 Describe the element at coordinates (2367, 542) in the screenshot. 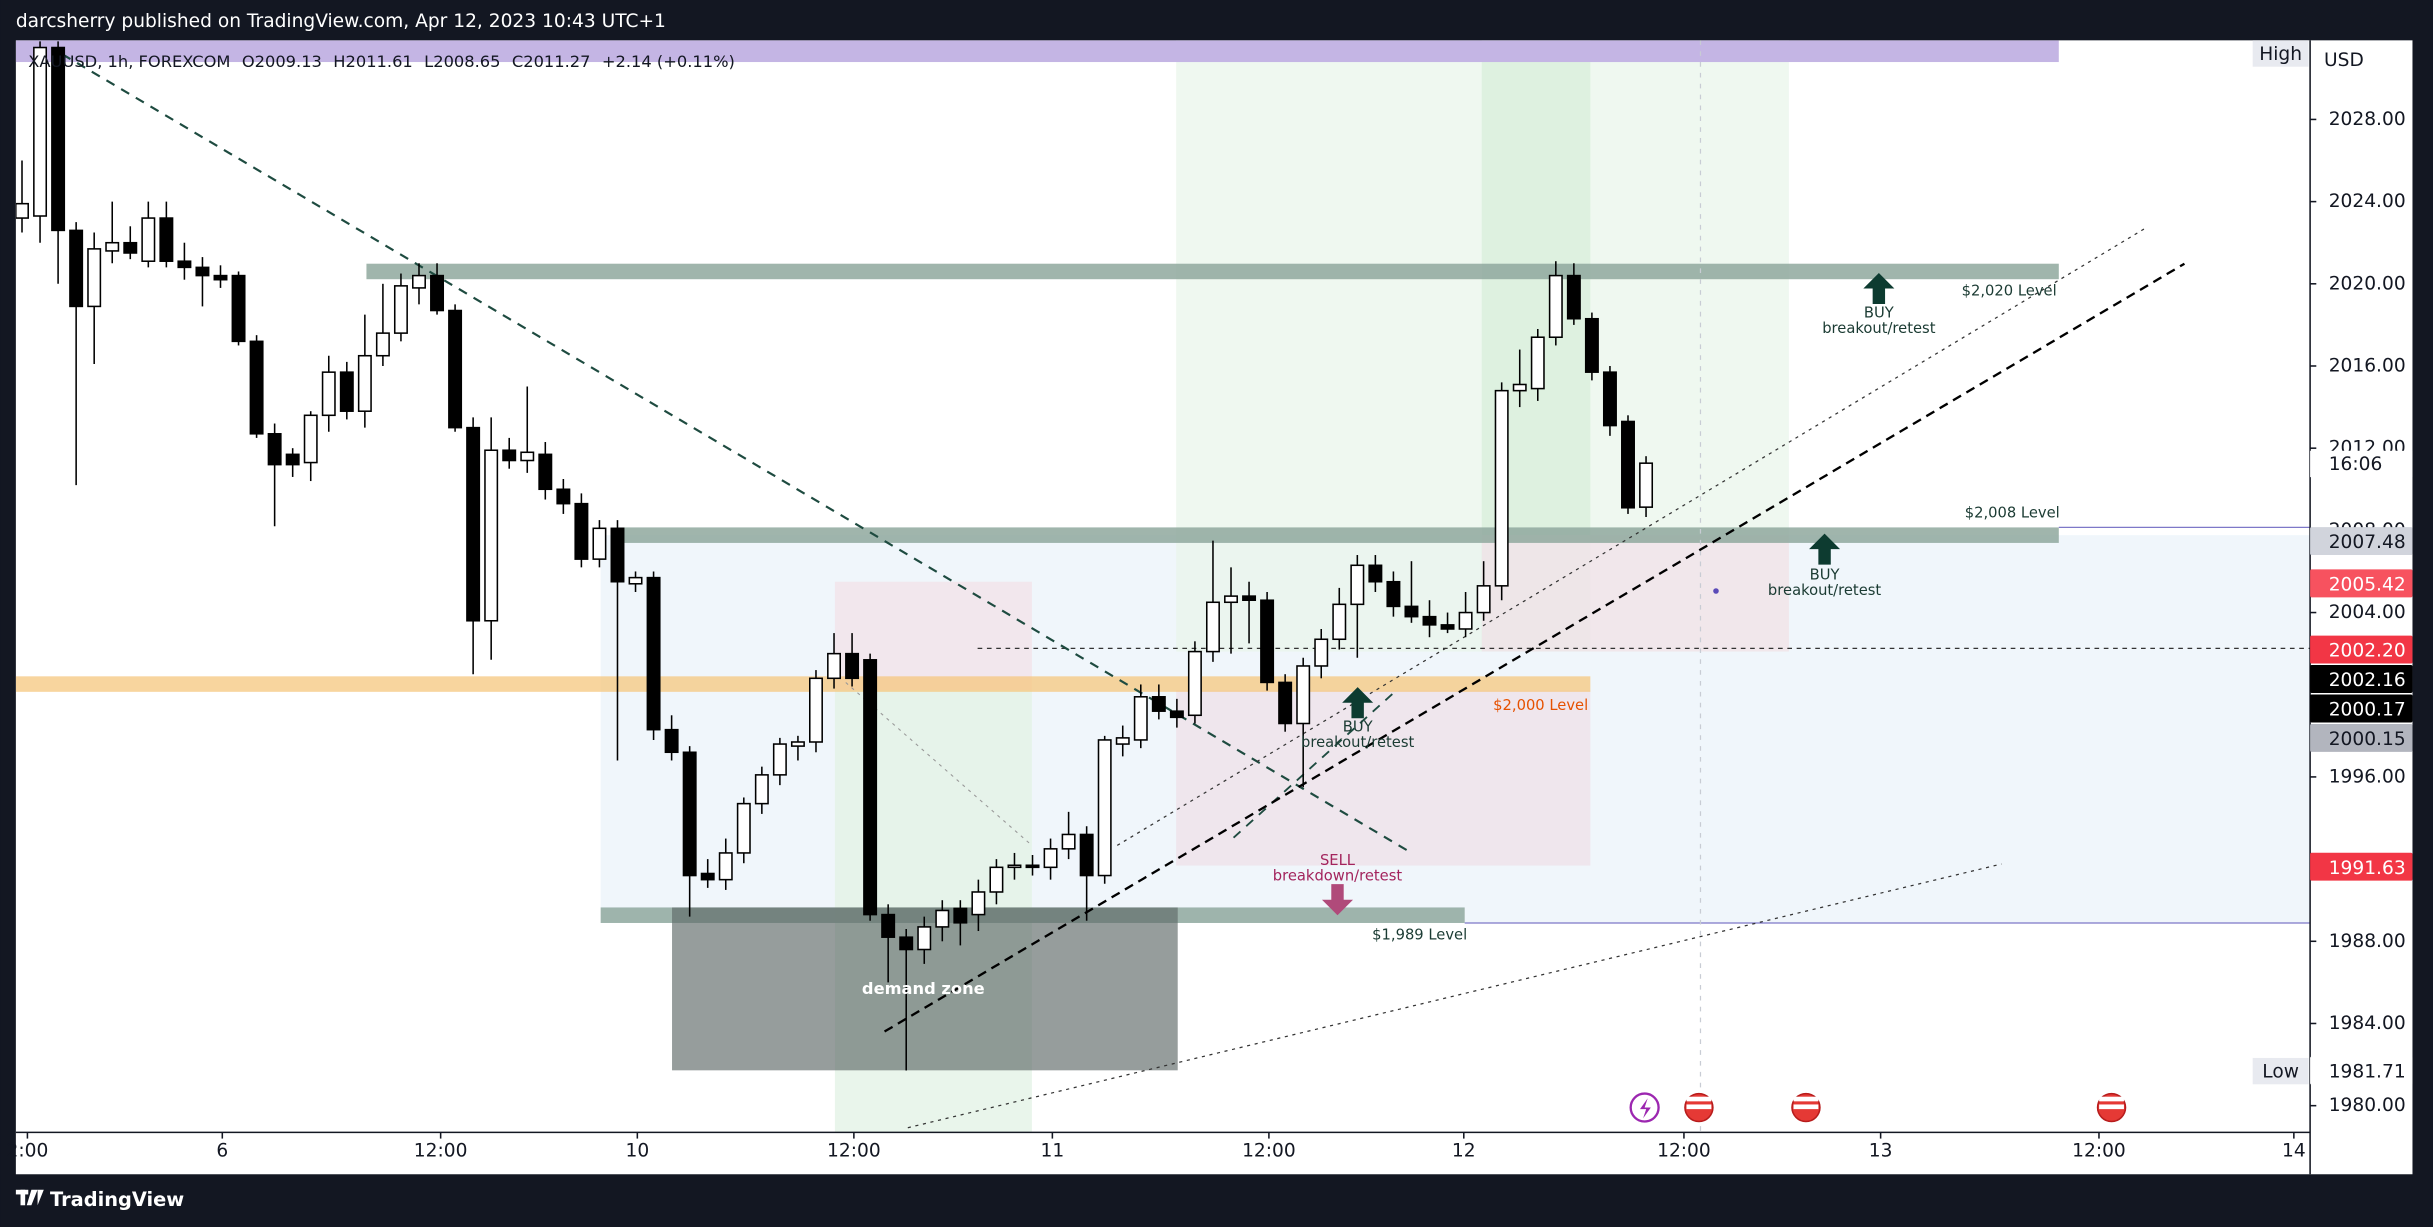

I see `price-tag-label: 2007.48` at that location.